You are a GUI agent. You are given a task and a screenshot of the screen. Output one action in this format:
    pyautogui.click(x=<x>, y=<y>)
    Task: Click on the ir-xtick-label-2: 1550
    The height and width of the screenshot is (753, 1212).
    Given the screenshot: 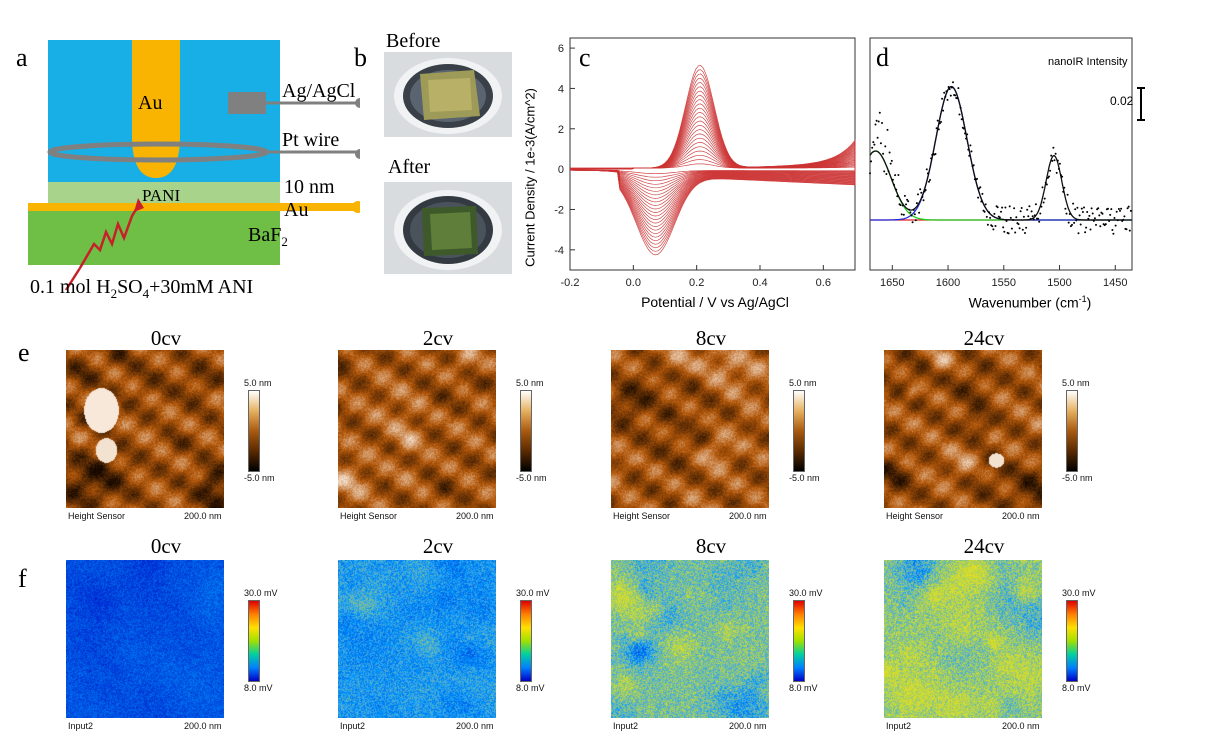 What is the action you would take?
    pyautogui.click(x=1004, y=283)
    